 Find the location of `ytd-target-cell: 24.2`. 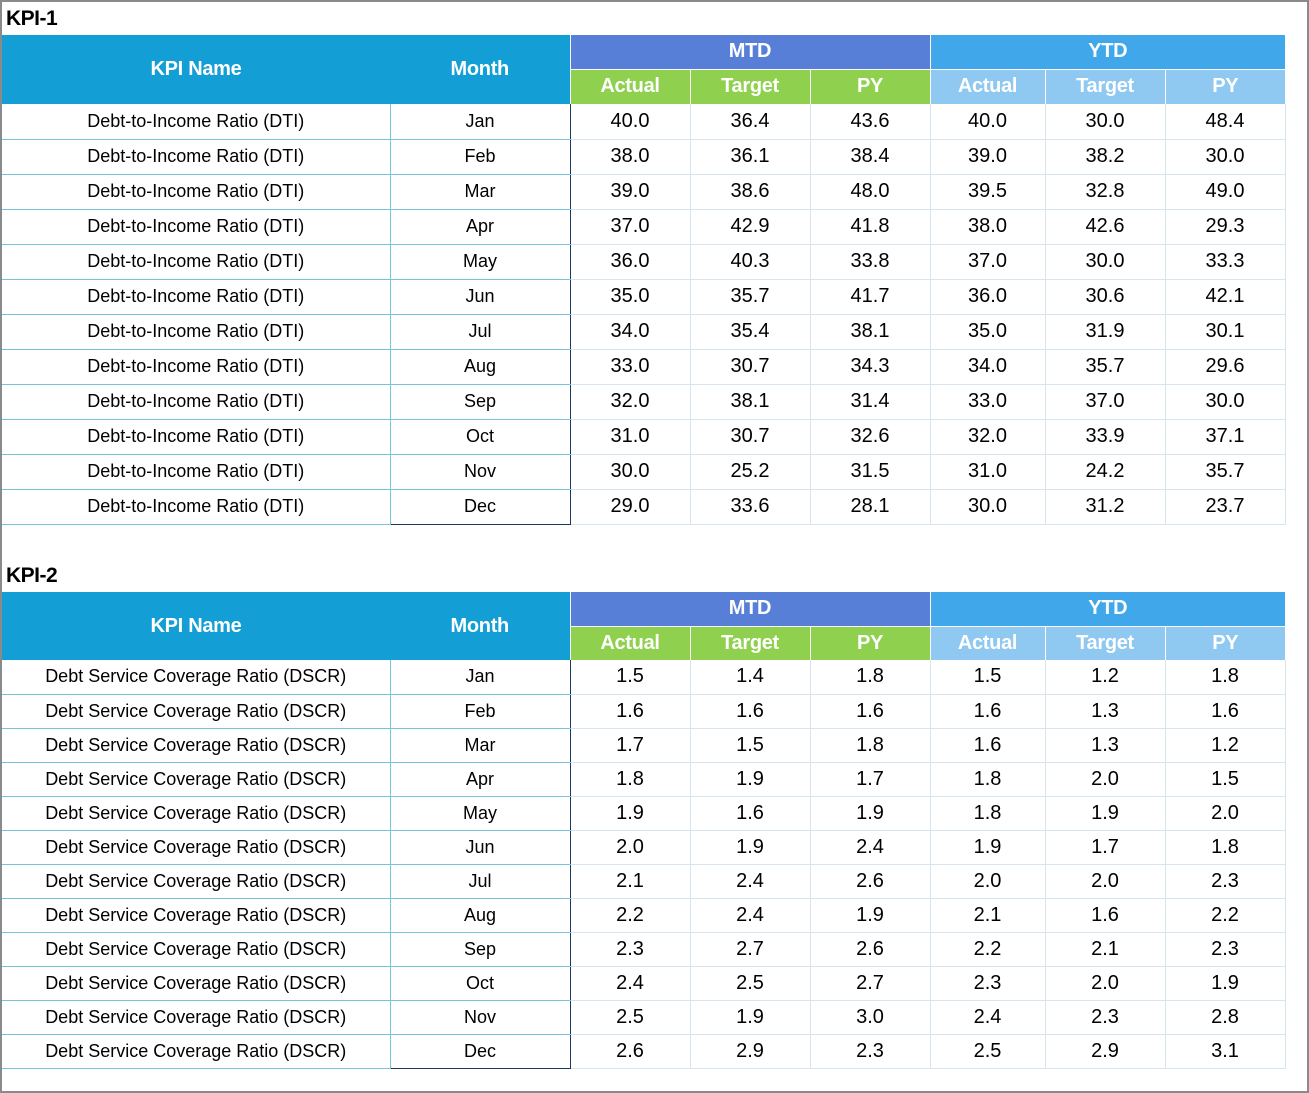

ytd-target-cell: 24.2 is located at coordinates (1105, 472).